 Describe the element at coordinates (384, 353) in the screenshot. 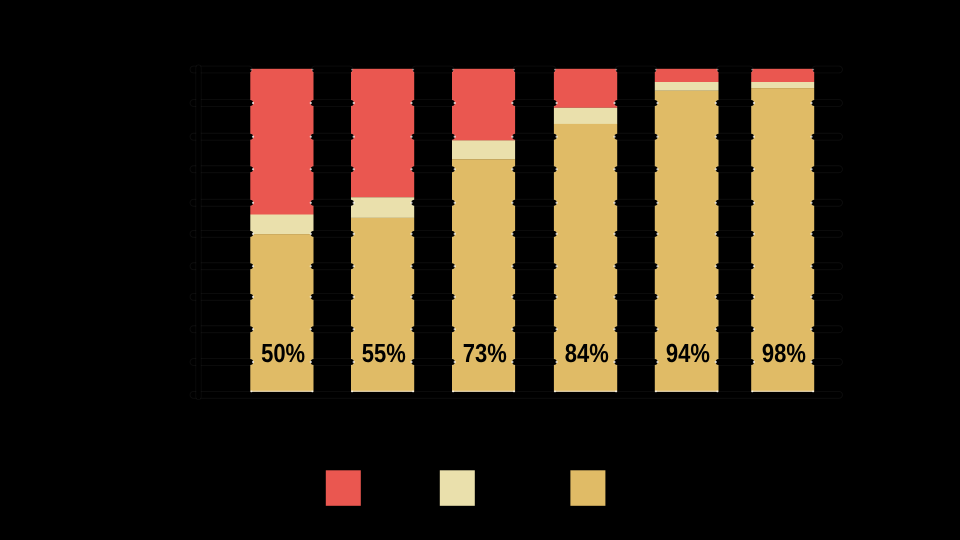

I see `svg-text: 55%` at that location.